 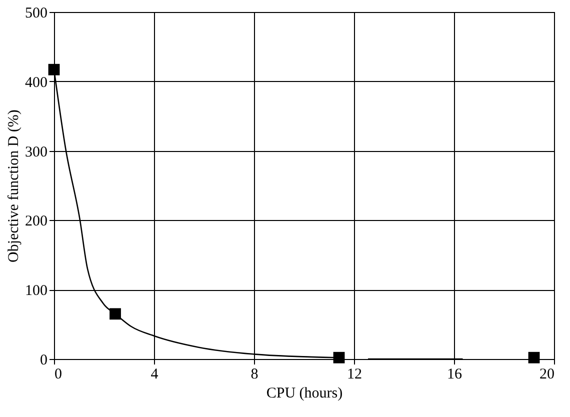 I want to click on x-tick-label: 8, so click(x=254, y=374).